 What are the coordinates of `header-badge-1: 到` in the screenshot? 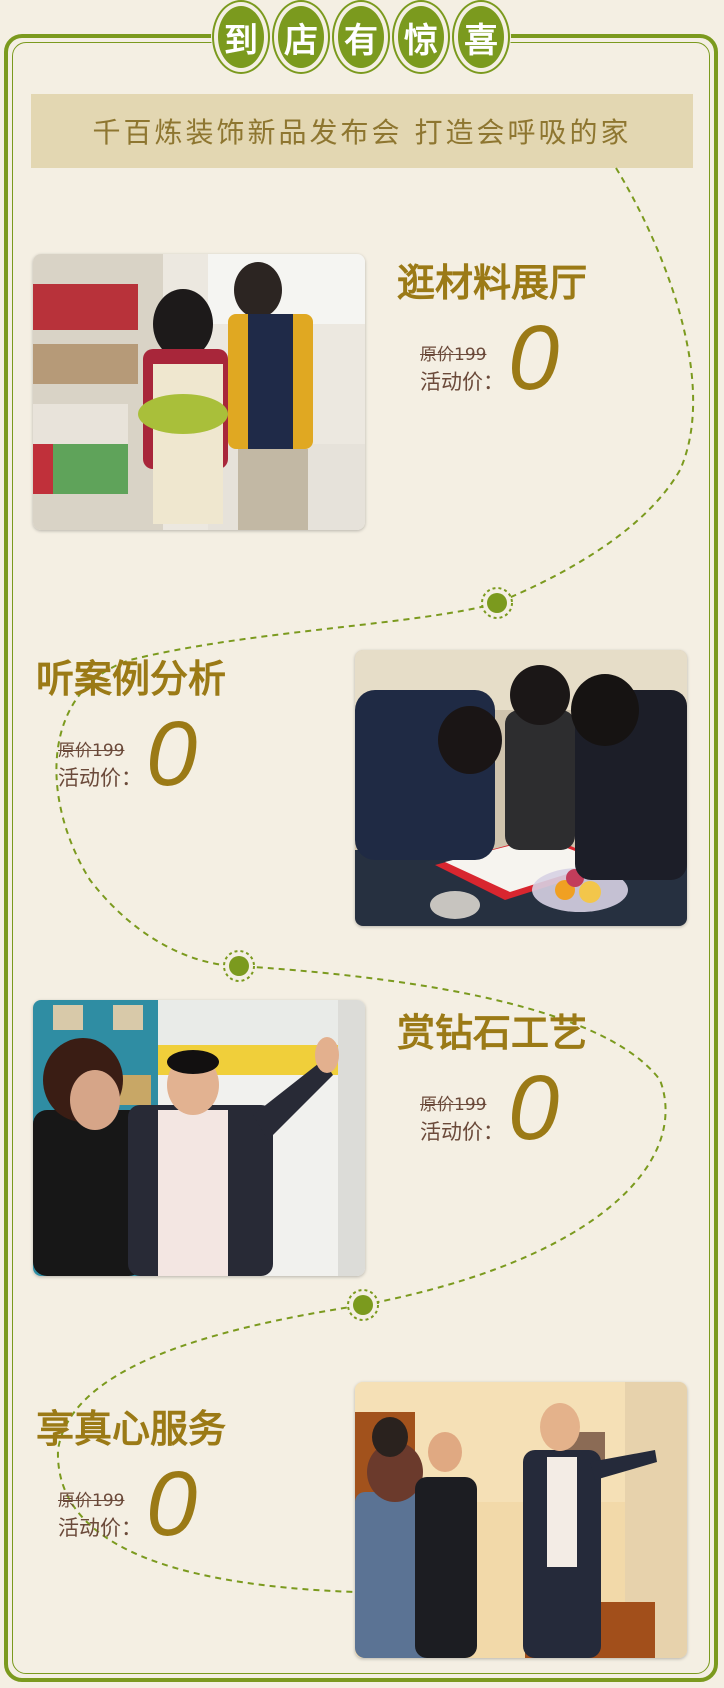 It's located at (241, 37).